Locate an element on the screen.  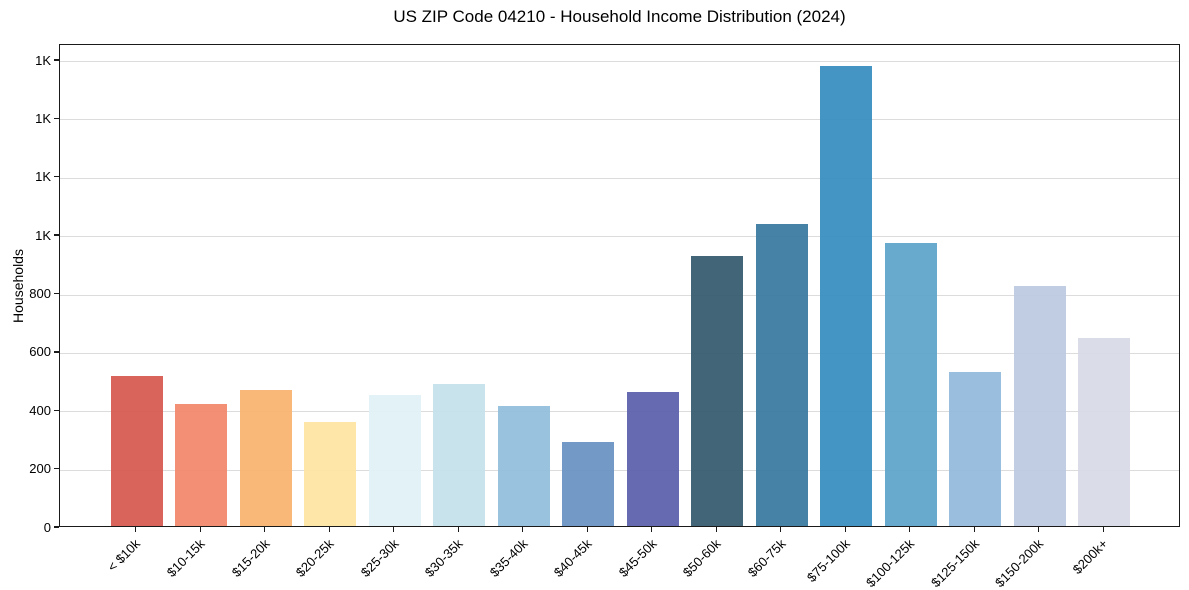
x-tick-label-text: $45-50k is located at coordinates (637, 558).